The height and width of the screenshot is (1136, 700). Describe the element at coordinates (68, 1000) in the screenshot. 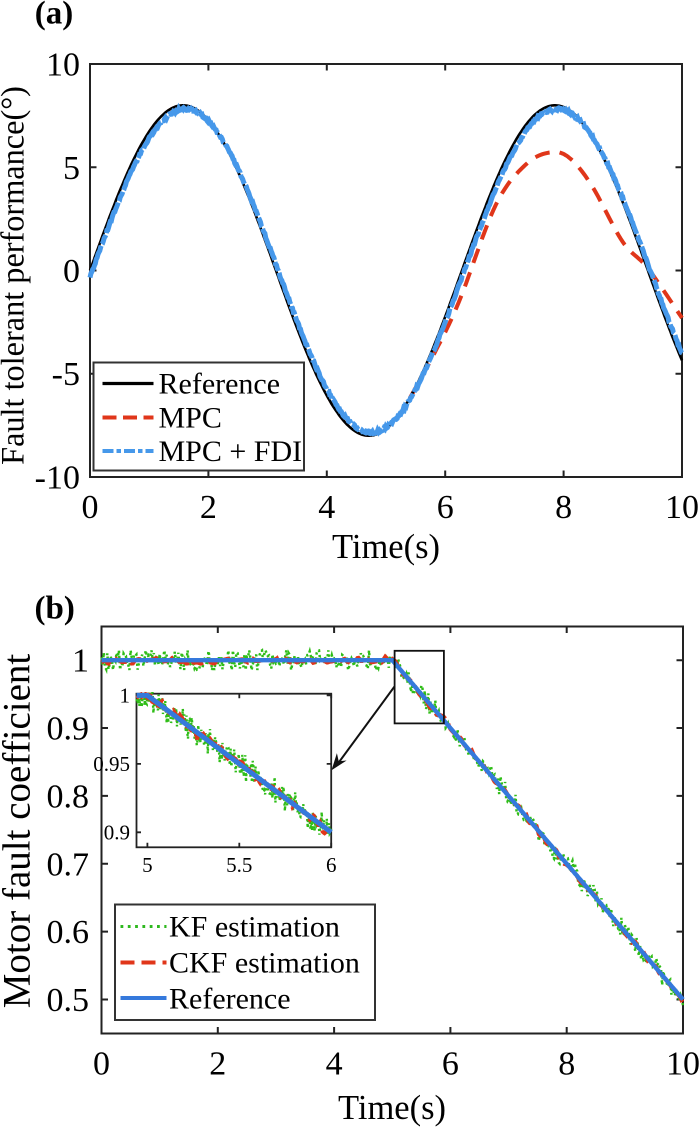

I see `svg-text: 0.5` at that location.